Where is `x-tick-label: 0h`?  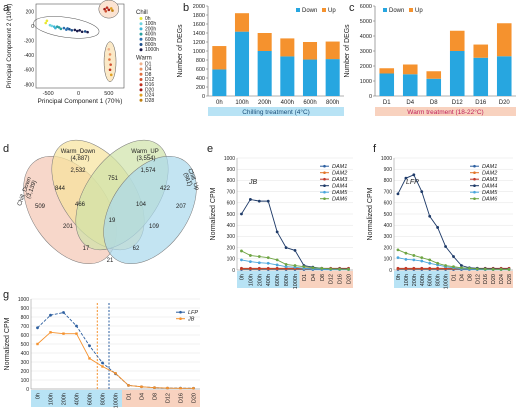 x-tick-label: 0h is located at coordinates (219, 103).